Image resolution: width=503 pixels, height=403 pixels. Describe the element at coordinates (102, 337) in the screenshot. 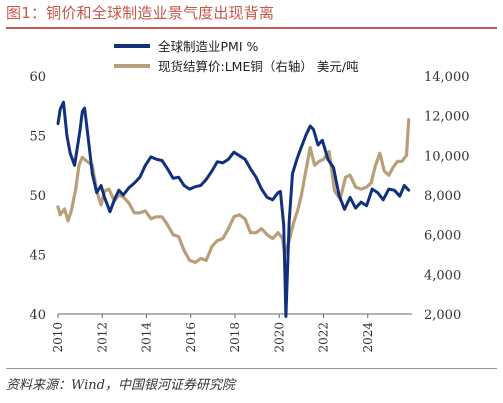

I see `x-tick-label: 2012` at that location.